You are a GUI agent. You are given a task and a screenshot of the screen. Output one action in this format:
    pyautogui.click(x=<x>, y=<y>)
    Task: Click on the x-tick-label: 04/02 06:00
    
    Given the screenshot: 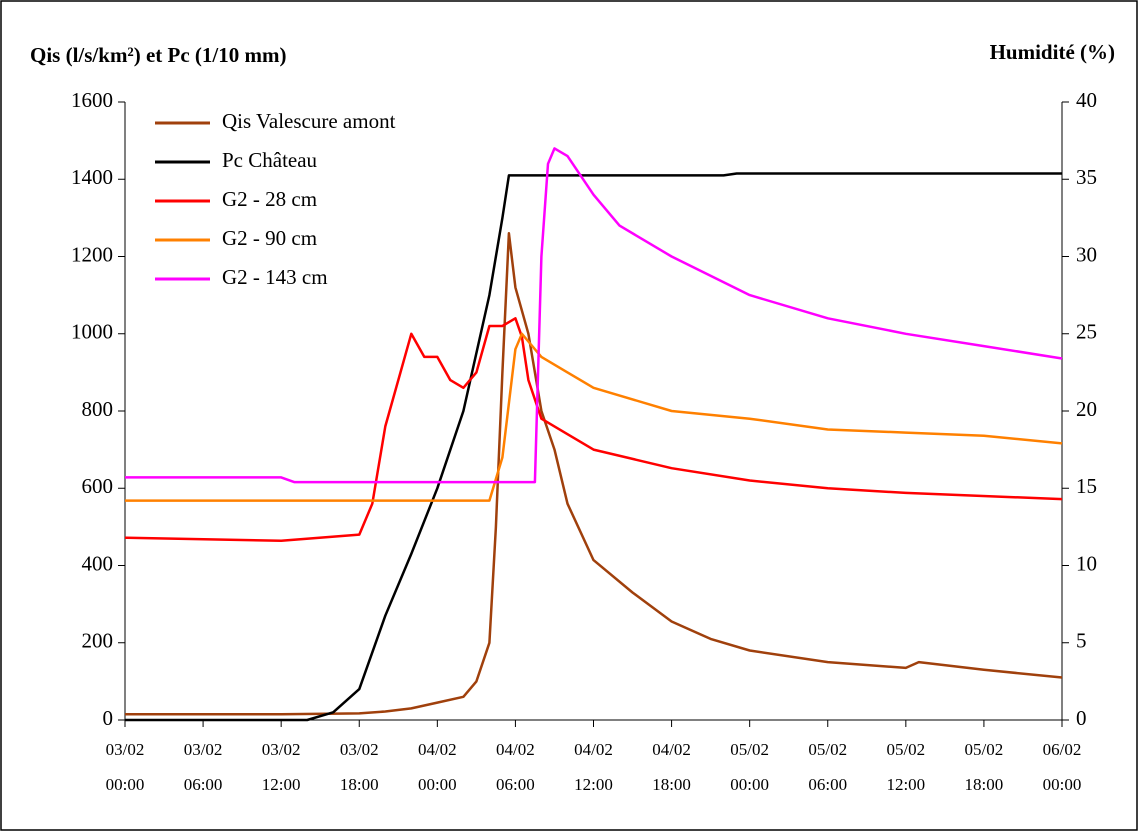 What is the action you would take?
    pyautogui.click(x=515, y=767)
    